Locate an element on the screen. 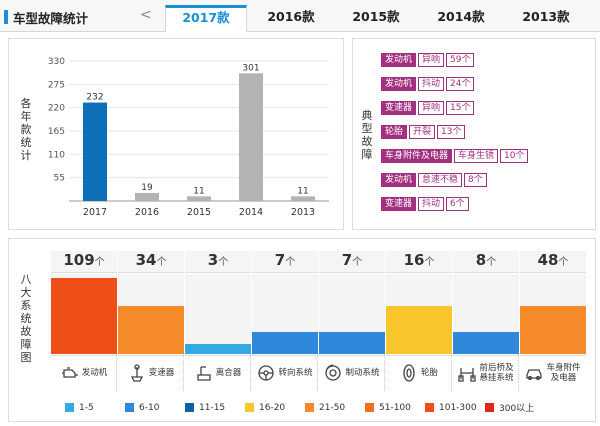 This screenshot has width=600, height=426. legend-item: 21-50 is located at coordinates (335, 407).